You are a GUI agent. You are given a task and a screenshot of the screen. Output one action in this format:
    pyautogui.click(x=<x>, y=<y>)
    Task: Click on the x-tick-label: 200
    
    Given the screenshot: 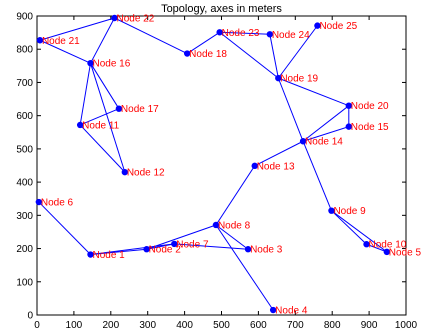 What is the action you would take?
    pyautogui.click(x=110, y=325)
    